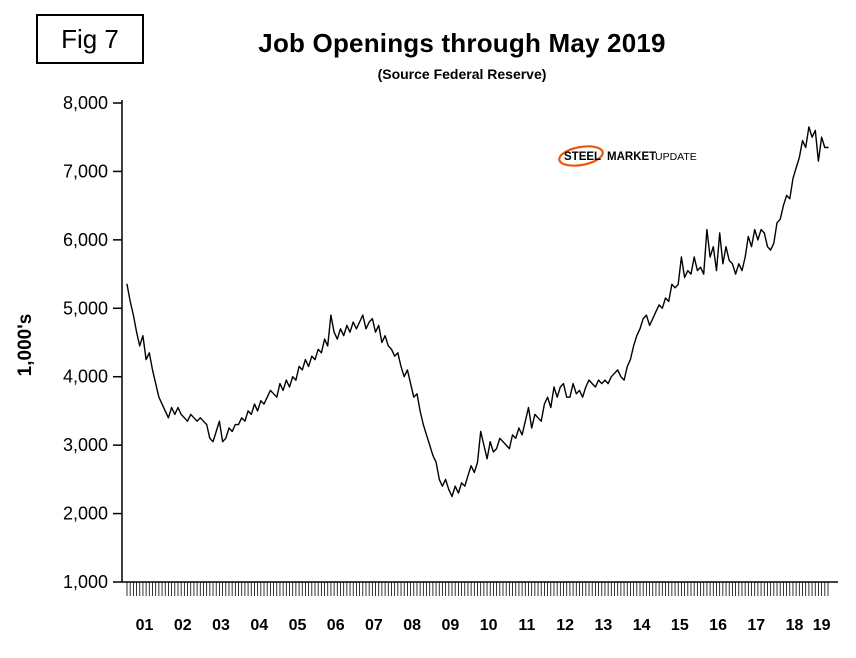  What do you see at coordinates (451, 625) in the screenshot?
I see `x-year-label: 09` at bounding box center [451, 625].